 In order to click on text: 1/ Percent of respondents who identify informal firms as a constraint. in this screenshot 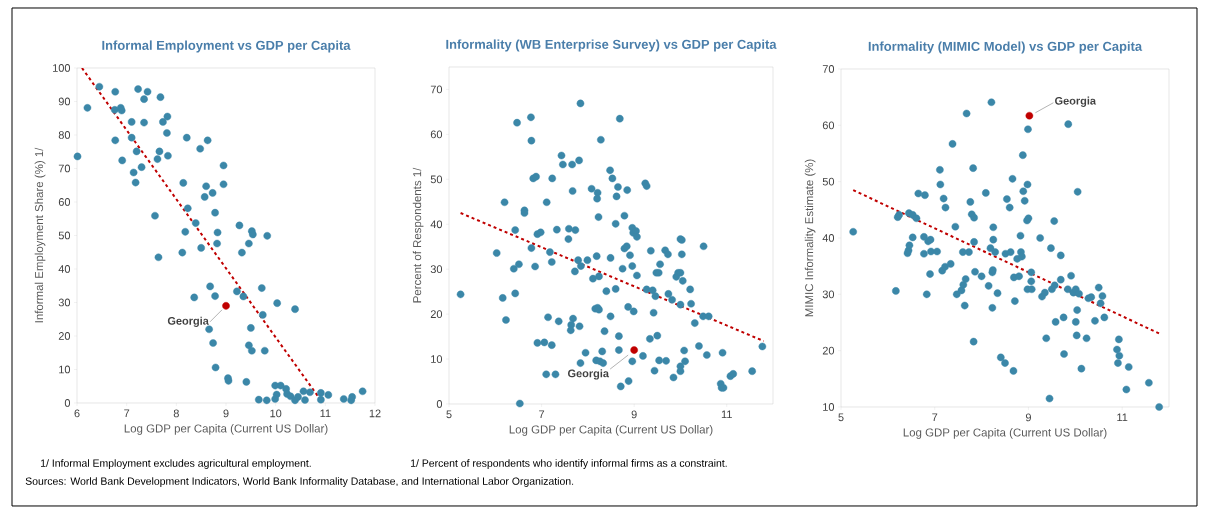, I will do `click(569, 464)`.